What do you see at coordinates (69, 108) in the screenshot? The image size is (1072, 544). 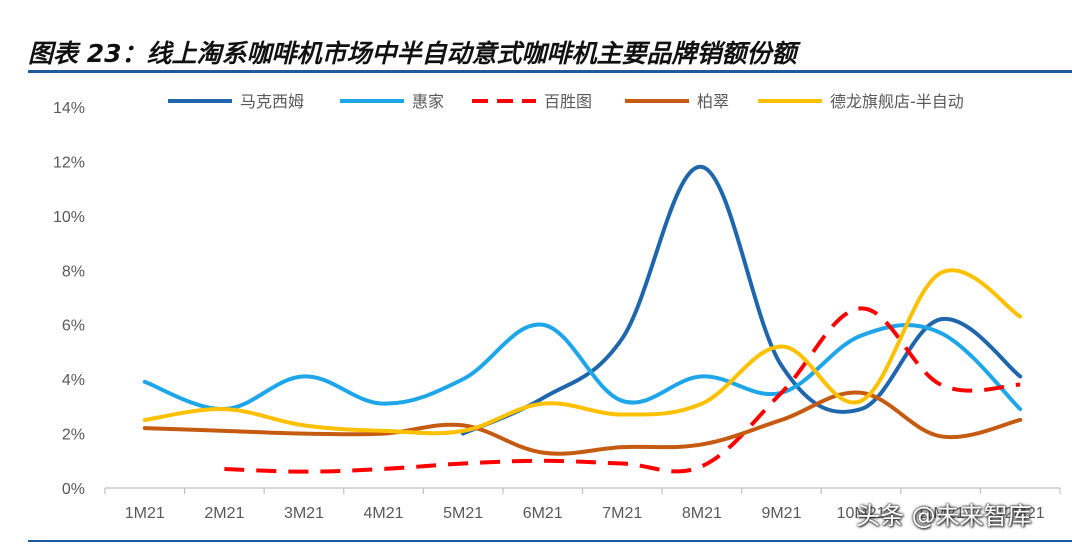 I see `y-tick-label: 14%` at bounding box center [69, 108].